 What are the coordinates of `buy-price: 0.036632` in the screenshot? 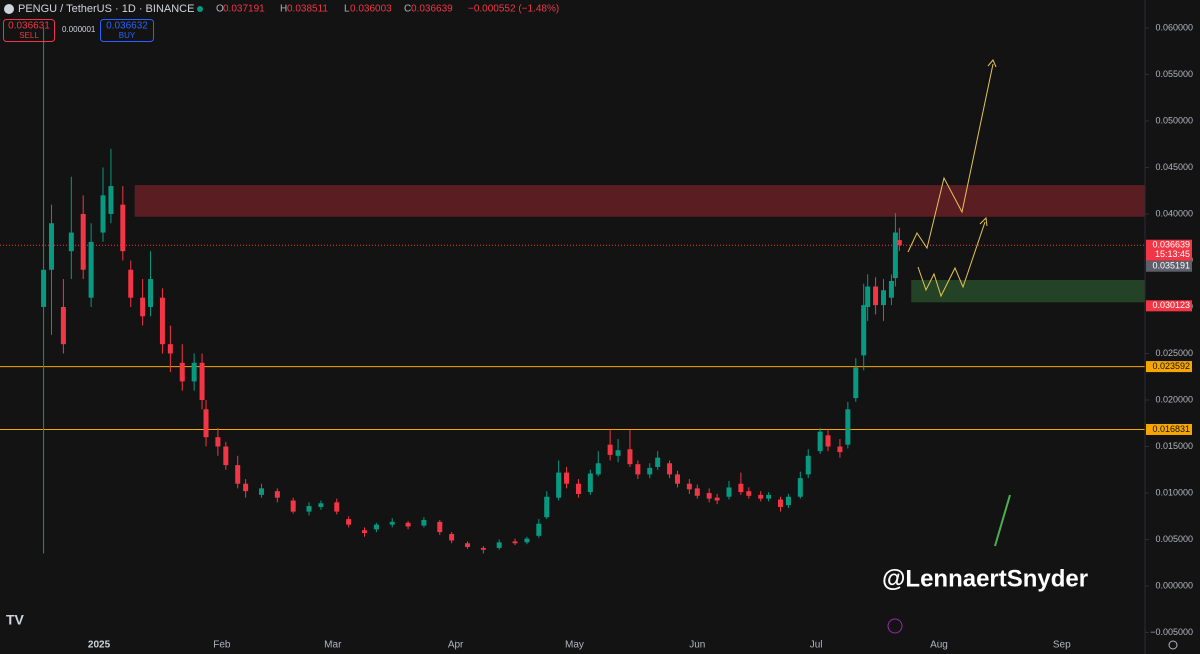 It's located at (127, 26).